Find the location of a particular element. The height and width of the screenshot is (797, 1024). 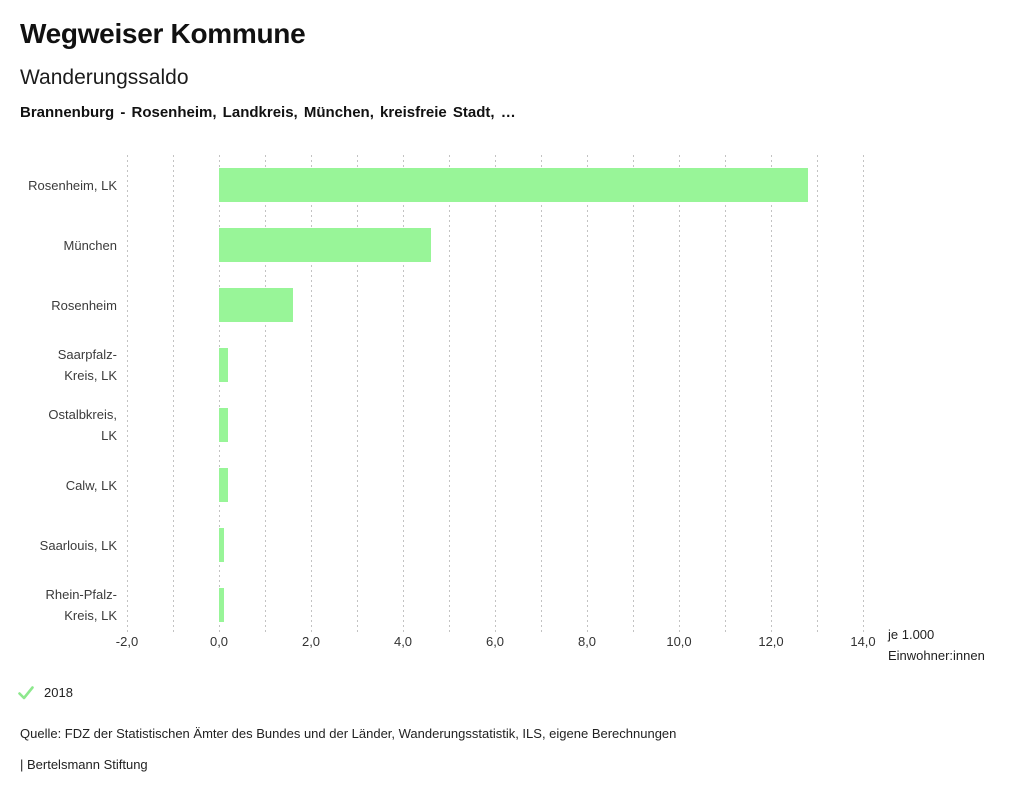

x-axis: -2,0 0,0 2,0 4,0 6,0 8,0 10,0 12,0 14,0 is located at coordinates (512, 643).